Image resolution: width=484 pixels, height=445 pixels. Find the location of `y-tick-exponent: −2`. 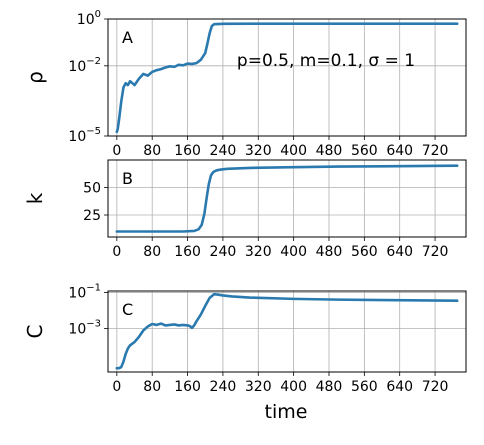

y-tick-exponent: −2 is located at coordinates (93, 61).